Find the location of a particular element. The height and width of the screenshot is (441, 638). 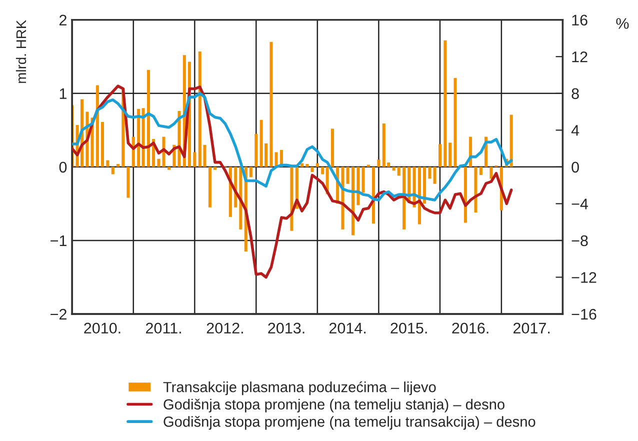

y2-tick-label: 8 is located at coordinates (575, 94).